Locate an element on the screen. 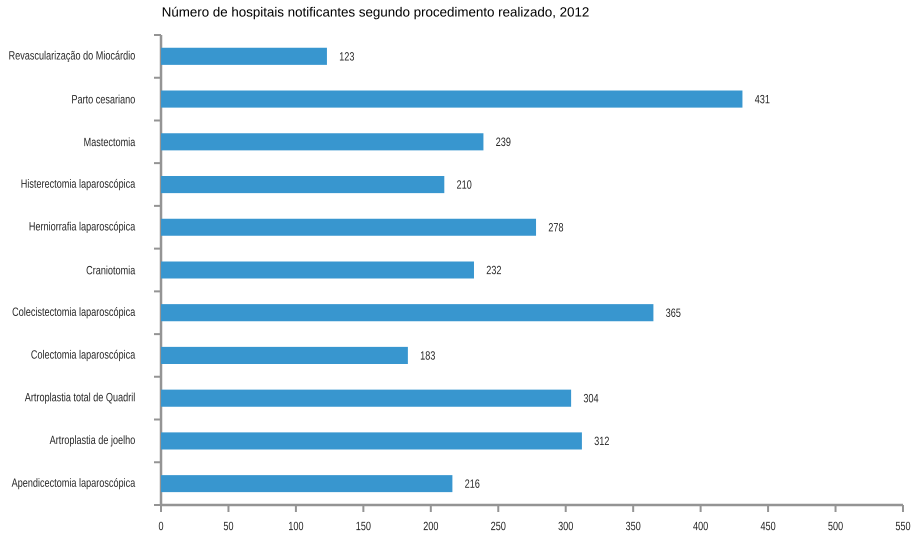  y-tick-label: Artroplastia total de Quadril is located at coordinates (79, 398).